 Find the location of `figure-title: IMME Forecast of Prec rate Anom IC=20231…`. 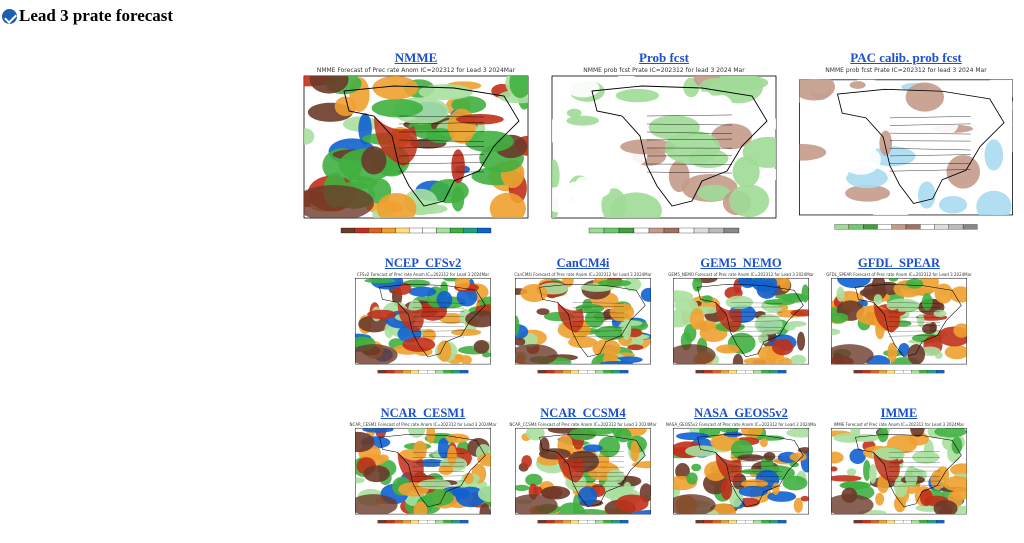

figure-title: IMME Forecast of Prec rate Anom IC=20231… is located at coordinates (899, 424).